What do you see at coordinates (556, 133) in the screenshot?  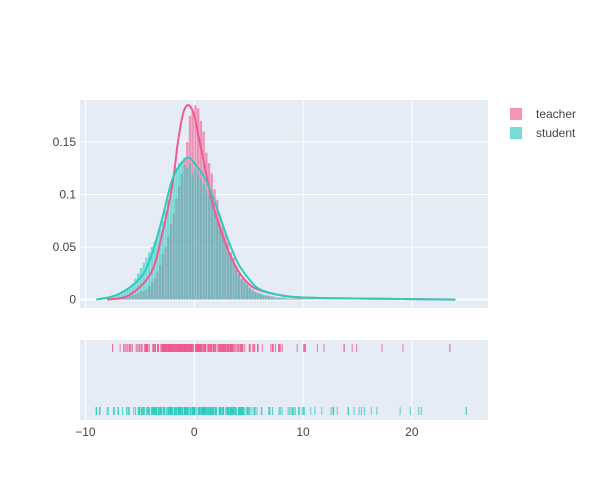 I see `legend-label-student: student` at bounding box center [556, 133].